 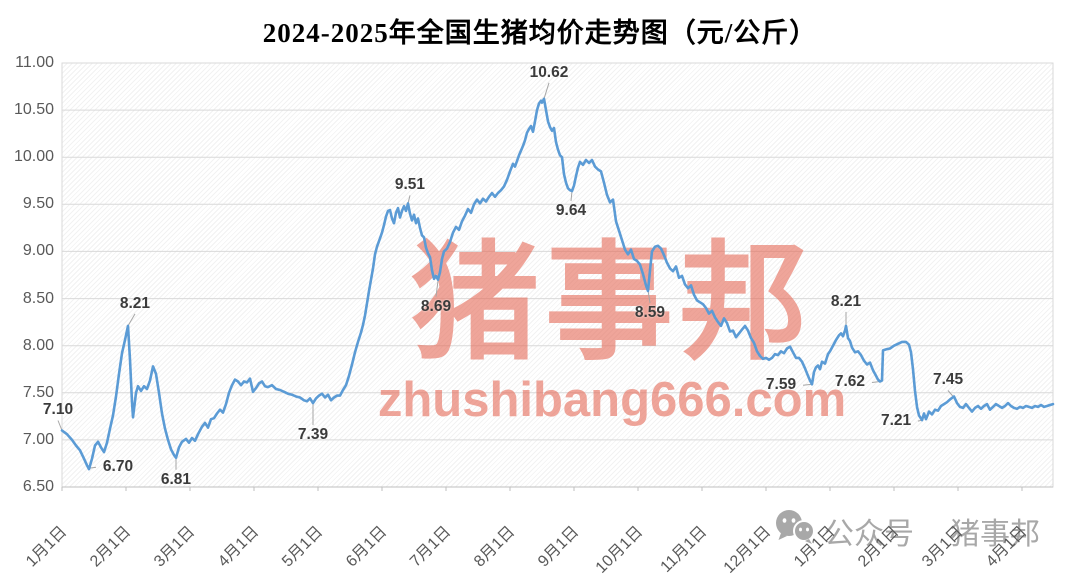 What do you see at coordinates (619, 550) in the screenshot?
I see `x-axis-tick-label: 10月1日` at bounding box center [619, 550].